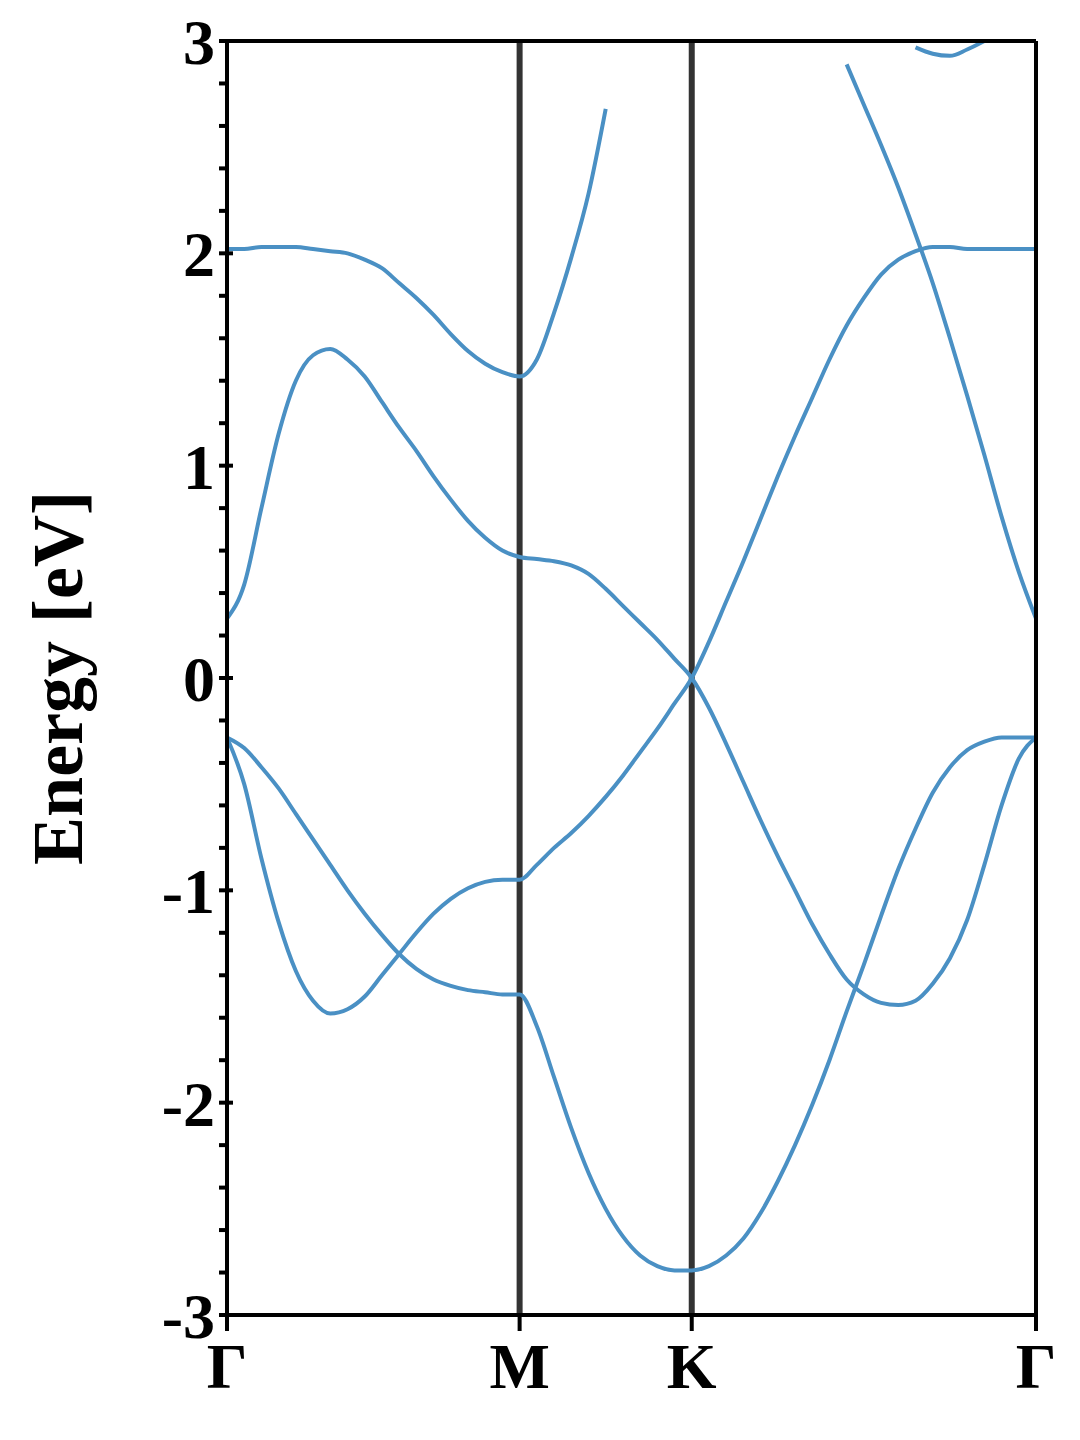 The height and width of the screenshot is (1440, 1080). I want to click on y-tick-label: -2, so click(188, 1104).